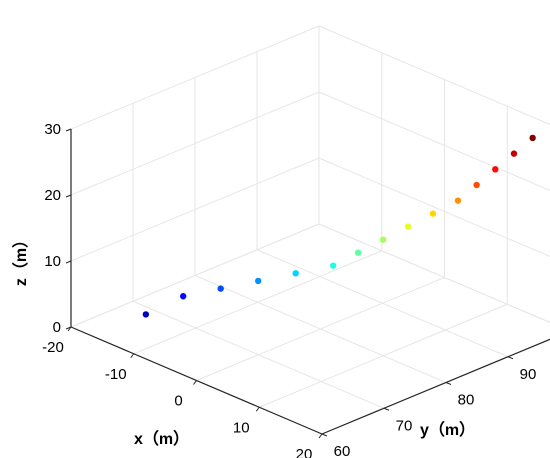 The height and width of the screenshot is (458, 550). What do you see at coordinates (21, 259) in the screenshot?
I see `z-axis-label: z（m）` at bounding box center [21, 259].